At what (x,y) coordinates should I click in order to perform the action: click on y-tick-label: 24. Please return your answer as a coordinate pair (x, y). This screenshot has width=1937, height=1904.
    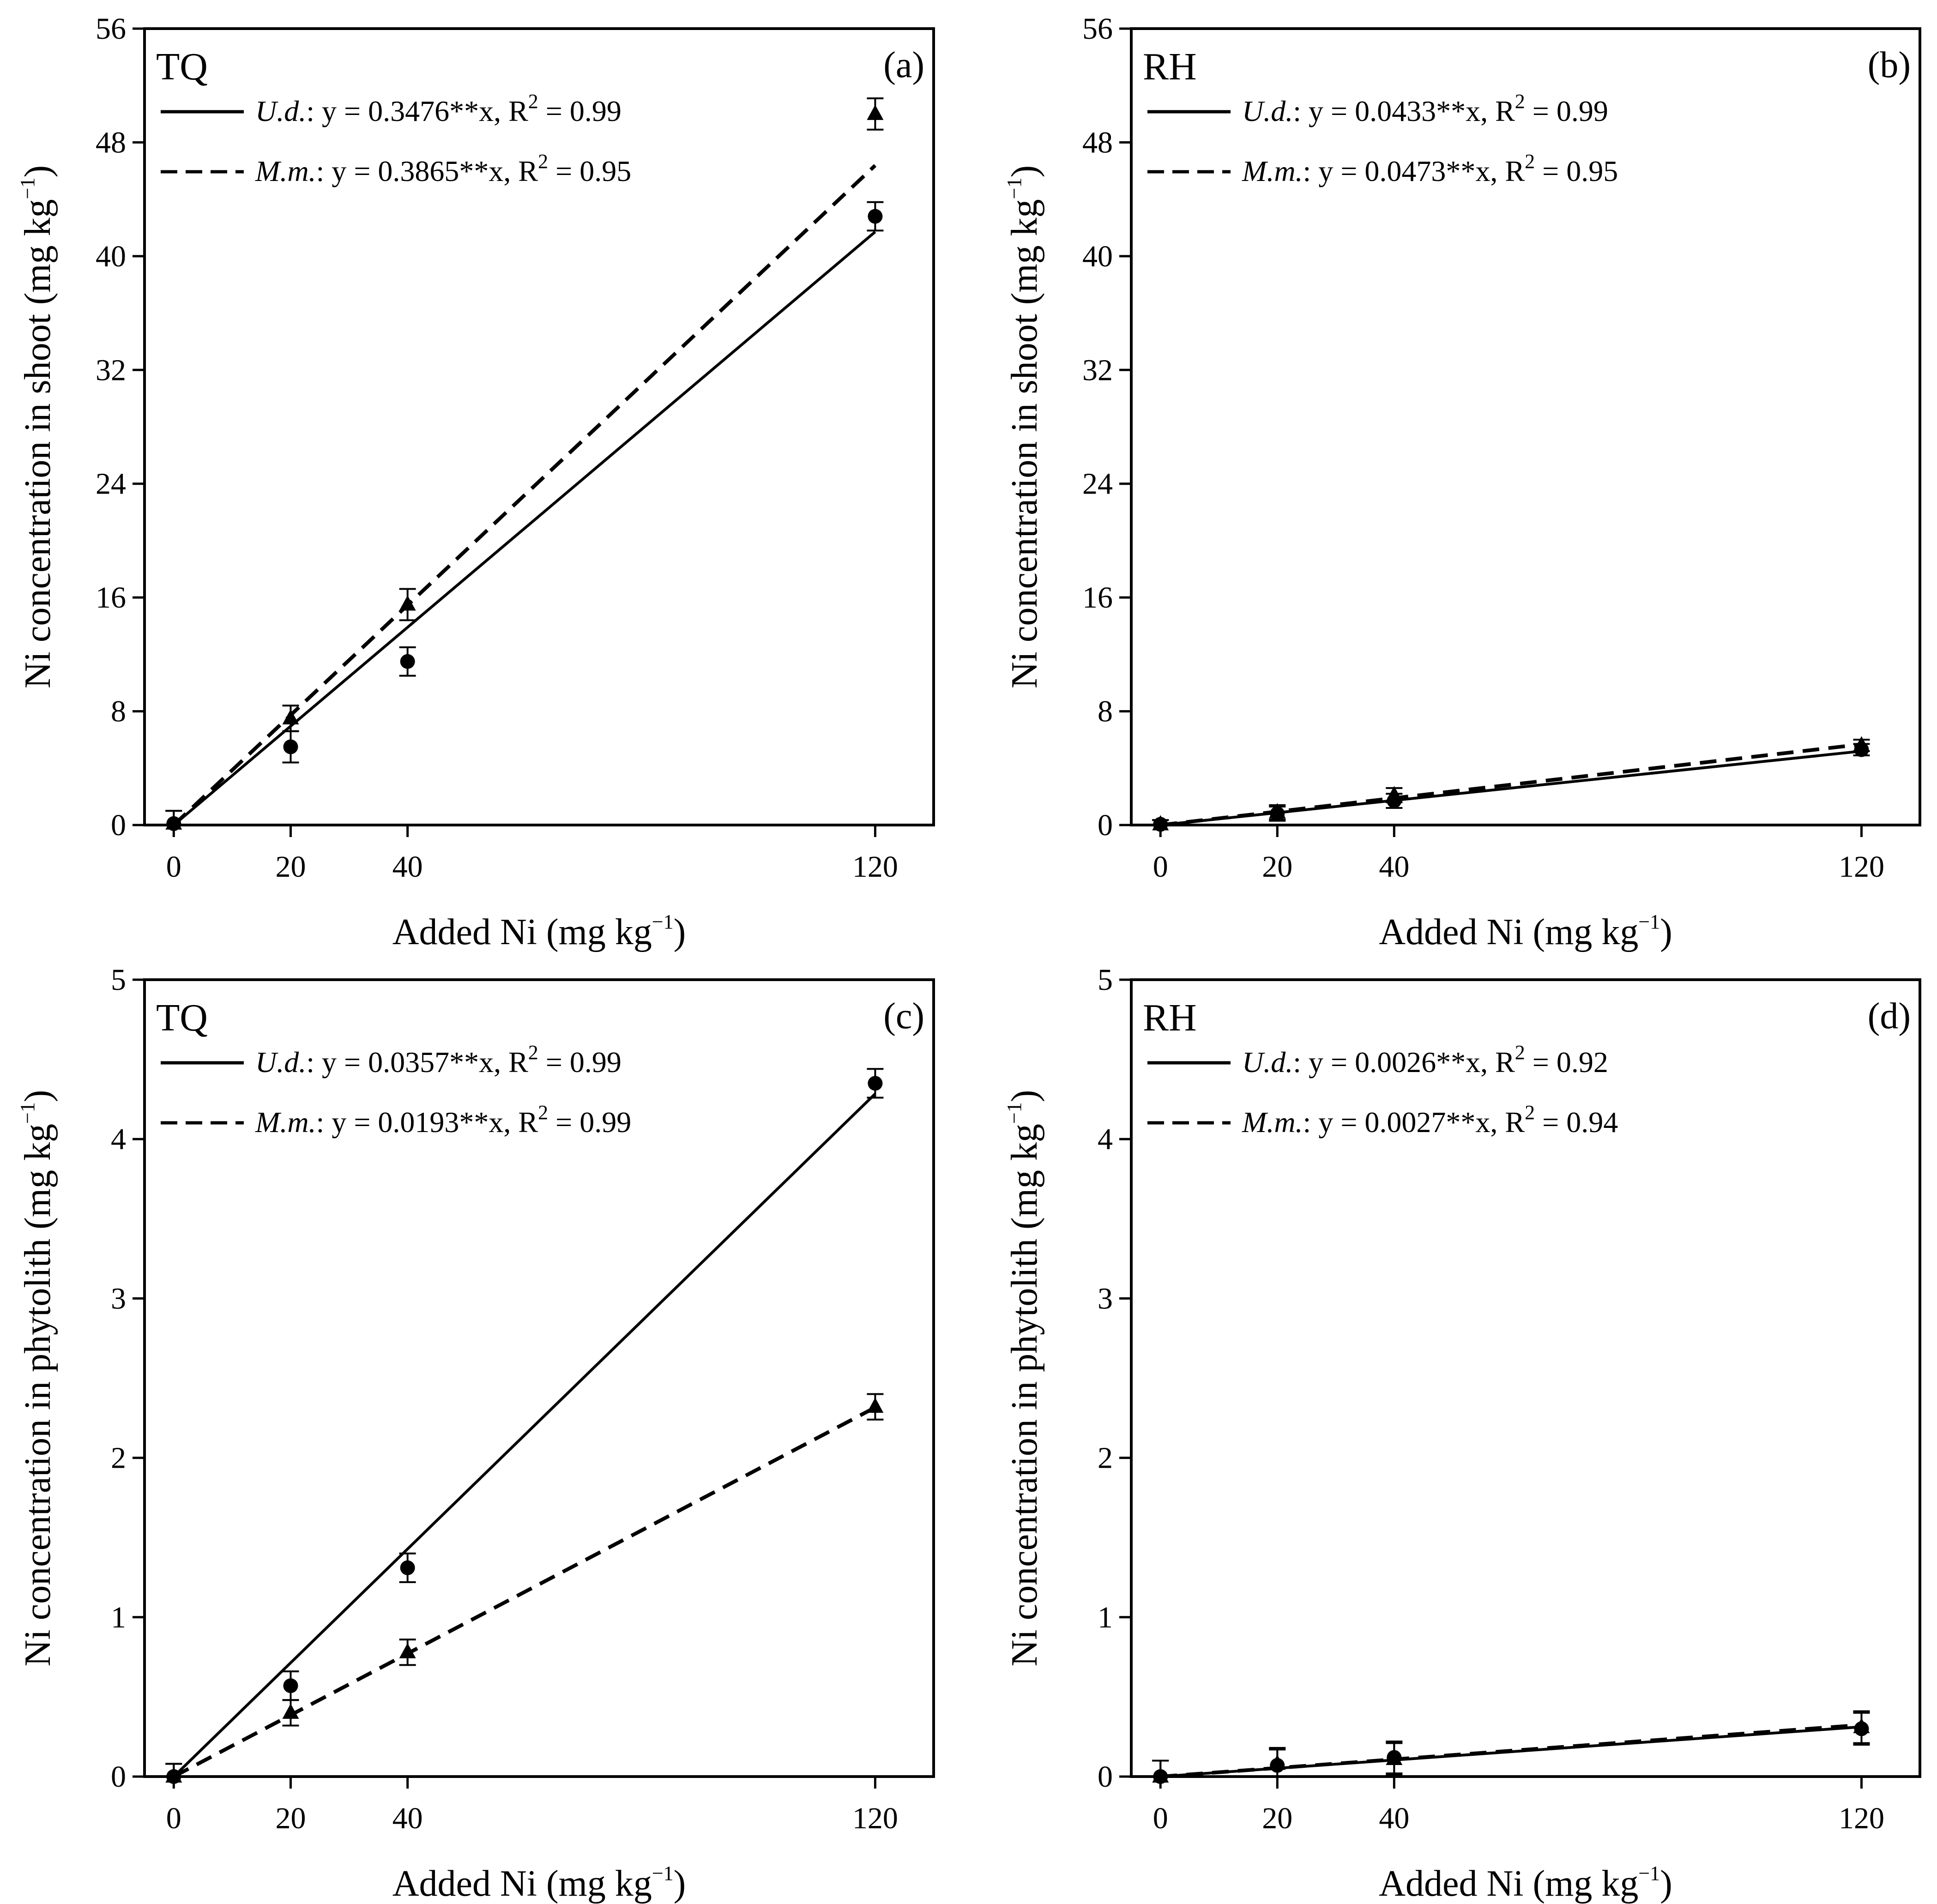
    Looking at the image, I should click on (111, 484).